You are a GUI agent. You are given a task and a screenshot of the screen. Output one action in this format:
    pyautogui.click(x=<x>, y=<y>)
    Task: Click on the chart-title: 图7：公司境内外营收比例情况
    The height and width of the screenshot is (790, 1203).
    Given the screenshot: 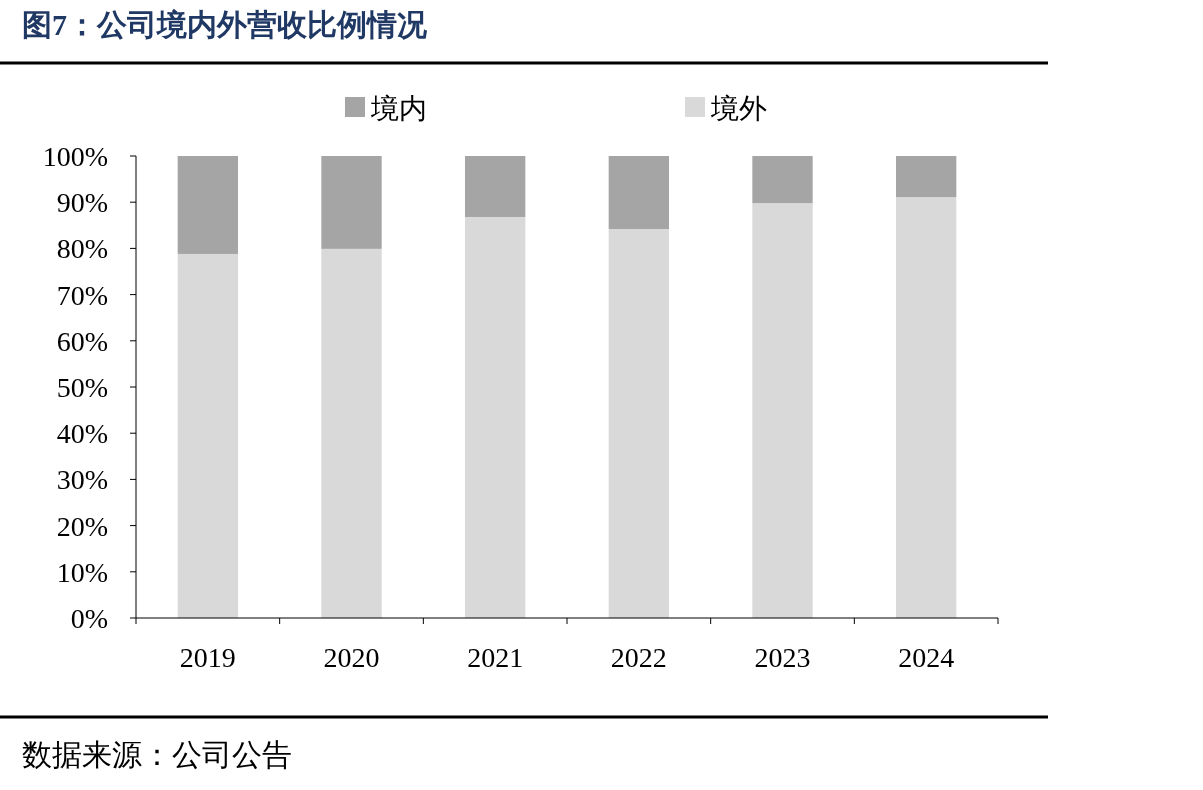 What is the action you would take?
    pyautogui.click(x=225, y=24)
    